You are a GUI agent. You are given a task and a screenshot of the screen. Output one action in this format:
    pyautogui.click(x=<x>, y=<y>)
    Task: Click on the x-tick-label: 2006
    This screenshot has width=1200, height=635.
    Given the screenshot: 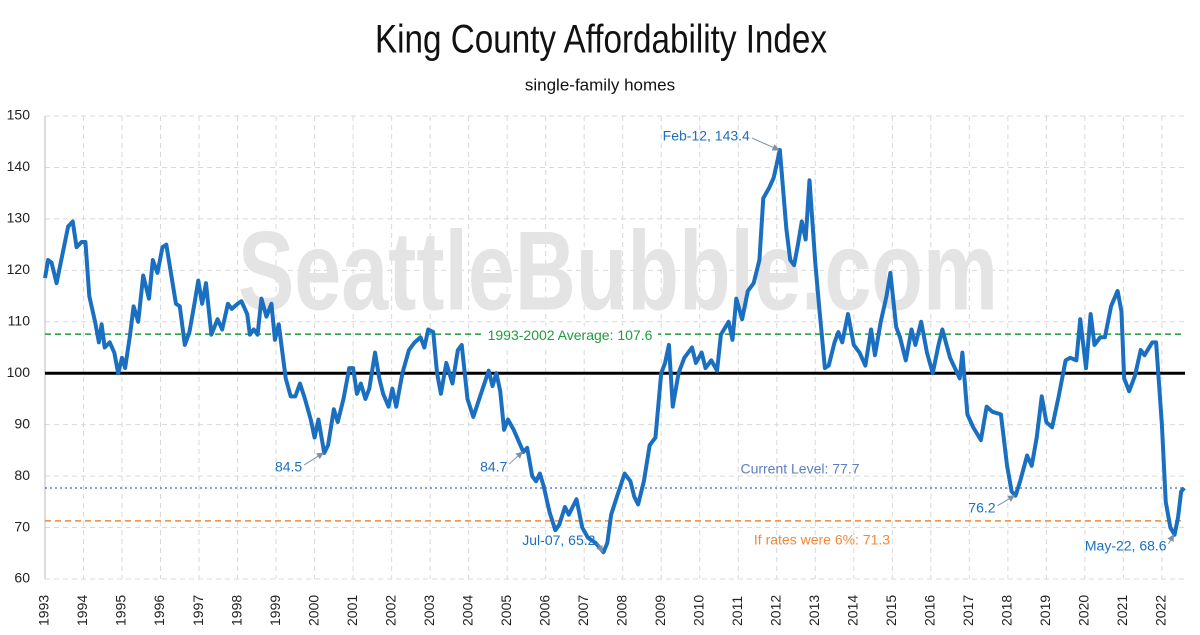 What is the action you would take?
    pyautogui.click(x=544, y=610)
    